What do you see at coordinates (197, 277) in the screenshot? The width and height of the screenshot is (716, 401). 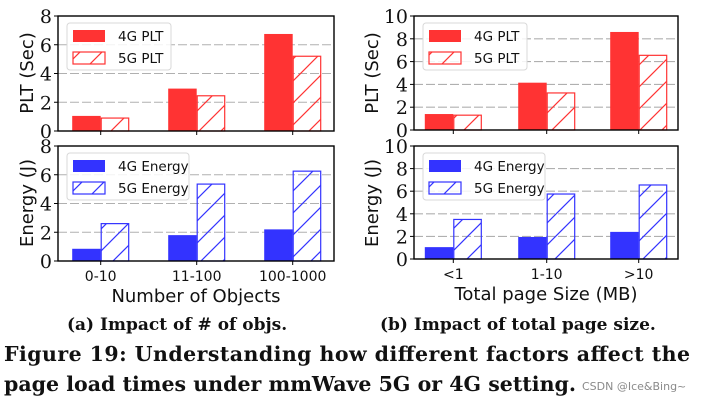 I see `x-tick-label: 11-100` at bounding box center [197, 277].